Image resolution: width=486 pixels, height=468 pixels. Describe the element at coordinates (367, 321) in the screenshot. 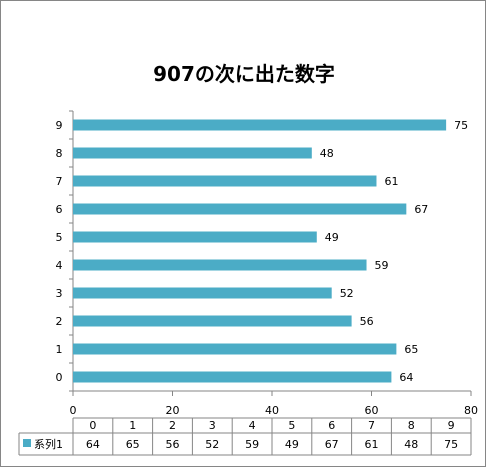

I see `data-label: 56` at that location.